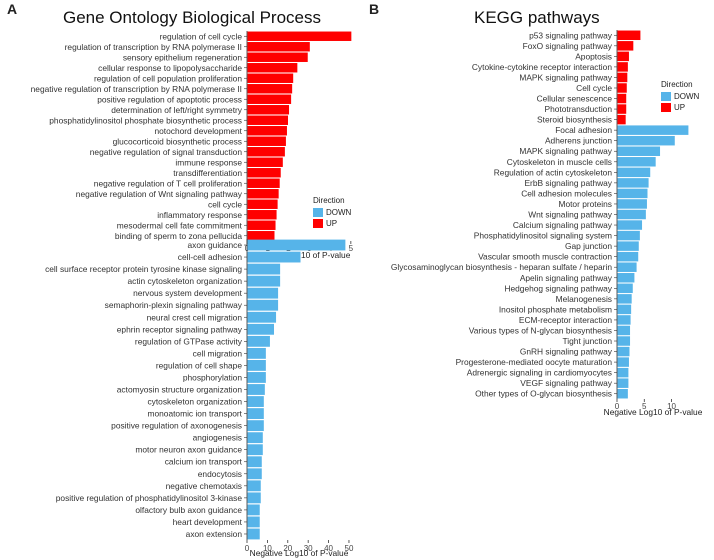 Image resolution: width=714 pixels, height=560 pixels. Describe the element at coordinates (188, 510) in the screenshot. I see `category-label: olfactory bulb axon guidance` at that location.